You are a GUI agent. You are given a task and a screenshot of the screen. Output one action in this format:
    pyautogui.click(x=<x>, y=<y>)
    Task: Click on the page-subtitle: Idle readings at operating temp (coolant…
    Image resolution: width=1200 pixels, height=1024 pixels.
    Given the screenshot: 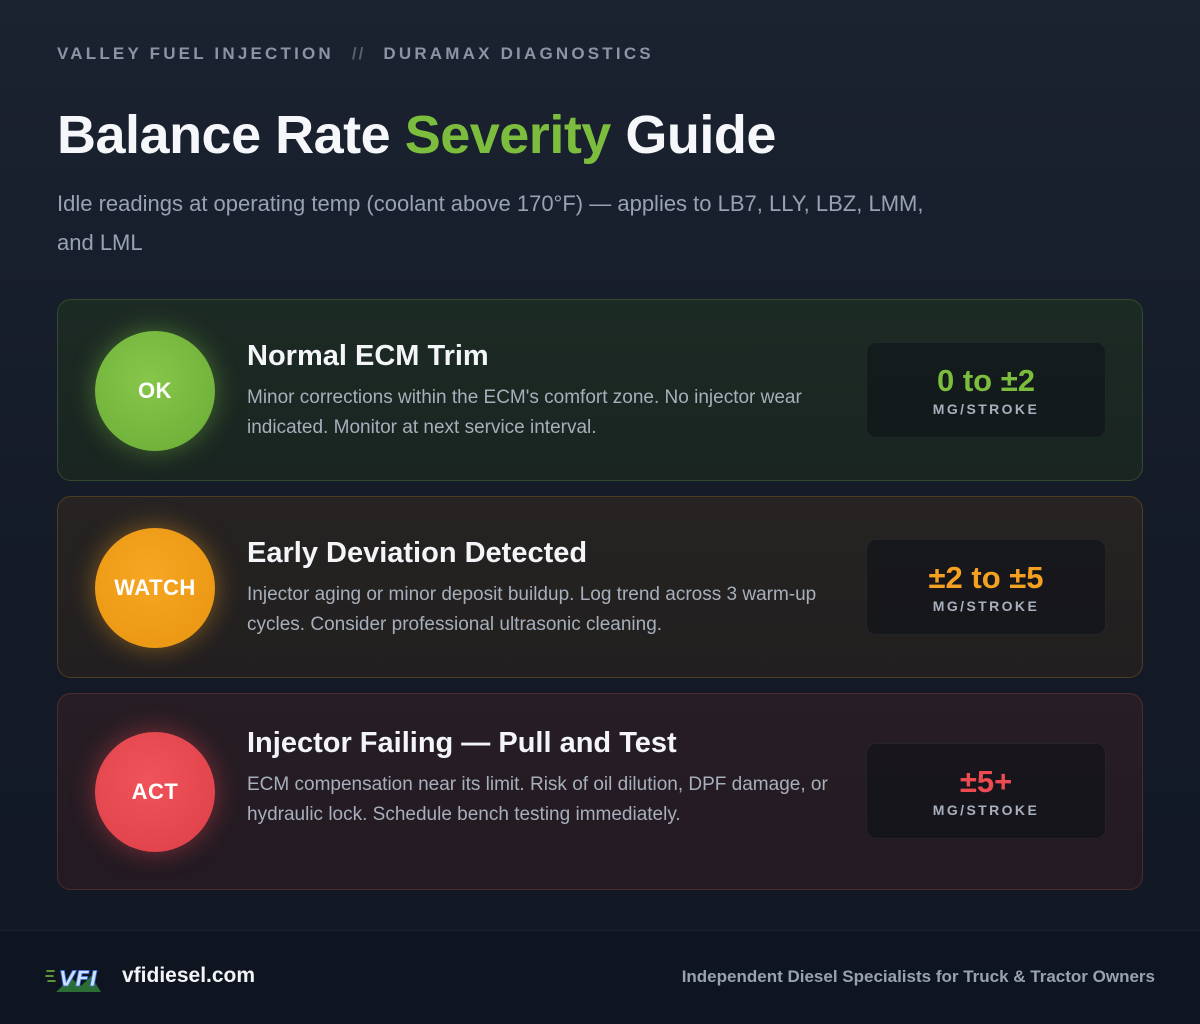 What is the action you would take?
    pyautogui.click(x=490, y=223)
    